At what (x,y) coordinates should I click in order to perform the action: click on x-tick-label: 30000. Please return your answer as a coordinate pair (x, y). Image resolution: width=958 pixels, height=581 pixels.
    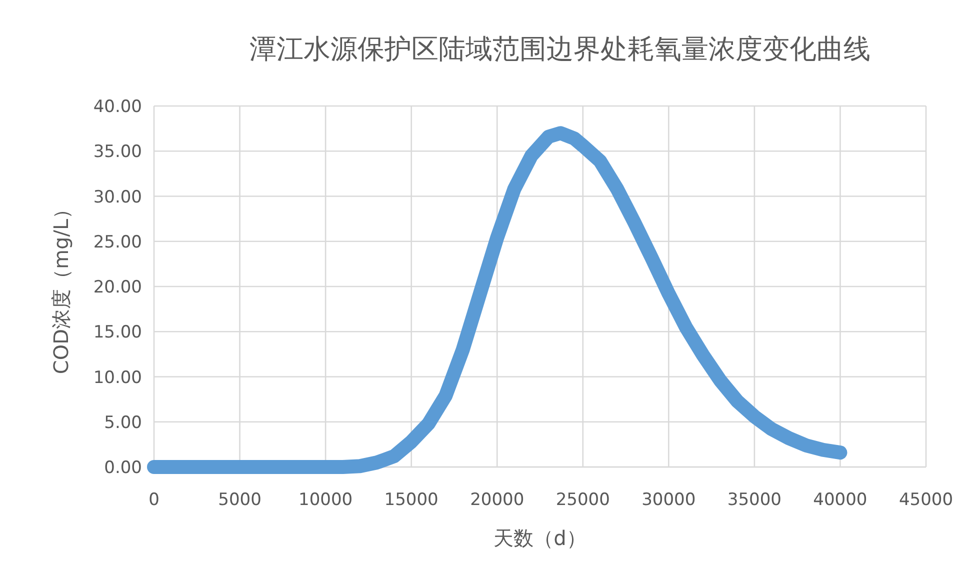
    Looking at the image, I should click on (669, 500).